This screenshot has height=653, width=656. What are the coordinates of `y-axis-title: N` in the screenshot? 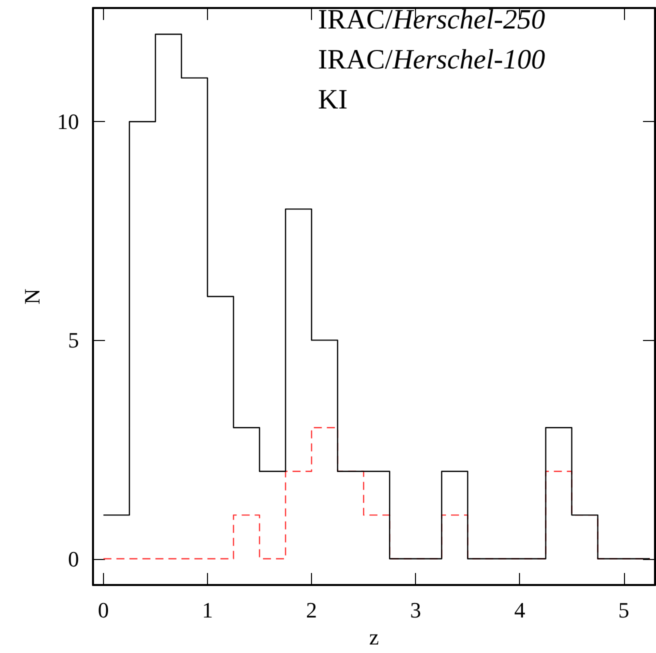 It's located at (32, 296).